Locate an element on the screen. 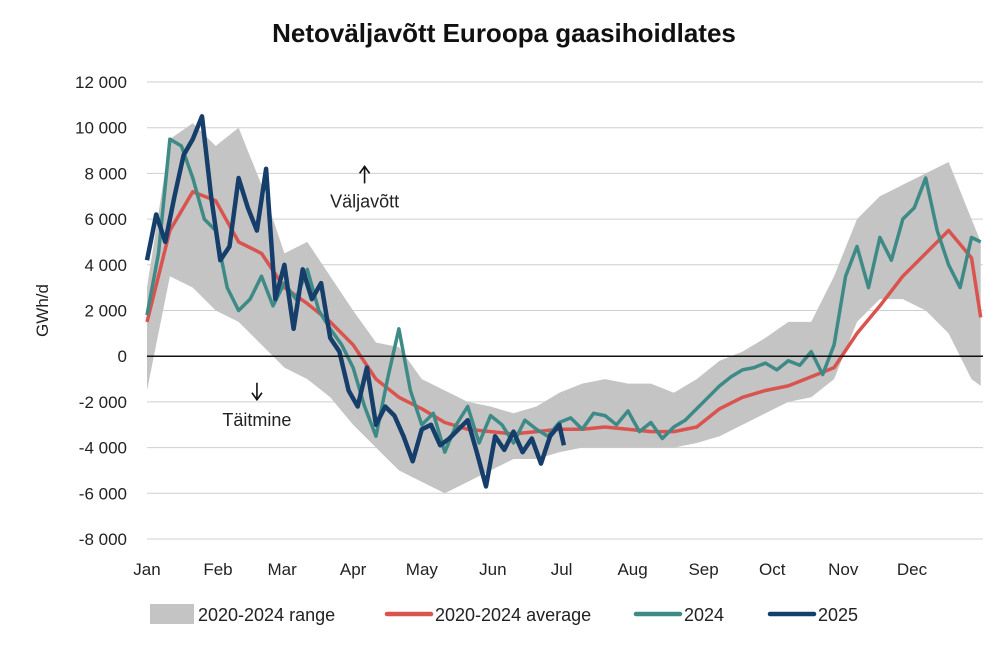 This screenshot has width=1008, height=650. x-tick-label: Oct is located at coordinates (772, 569).